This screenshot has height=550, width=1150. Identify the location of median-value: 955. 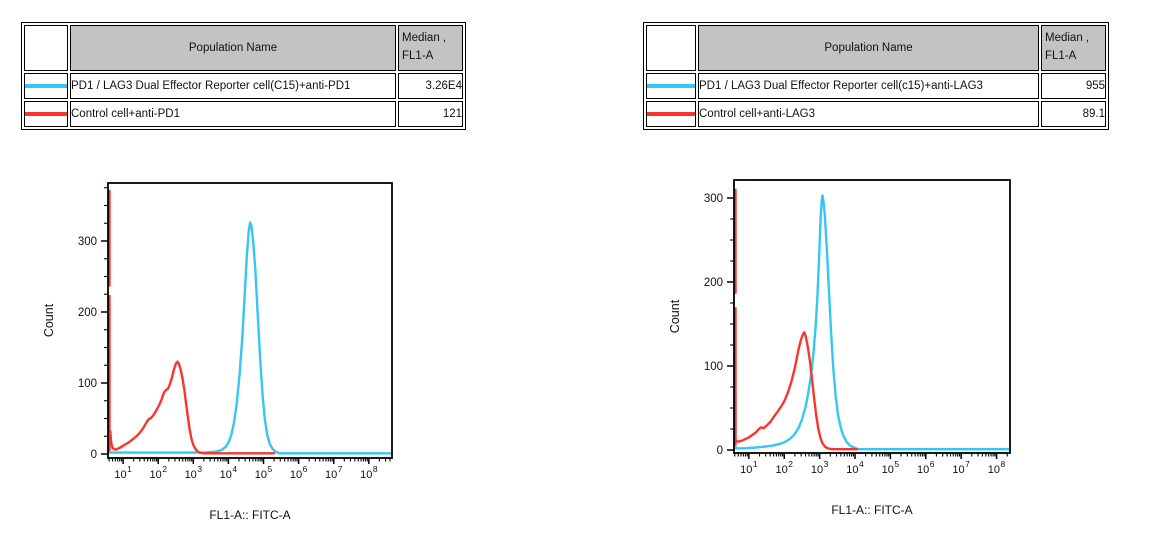
(1073, 86).